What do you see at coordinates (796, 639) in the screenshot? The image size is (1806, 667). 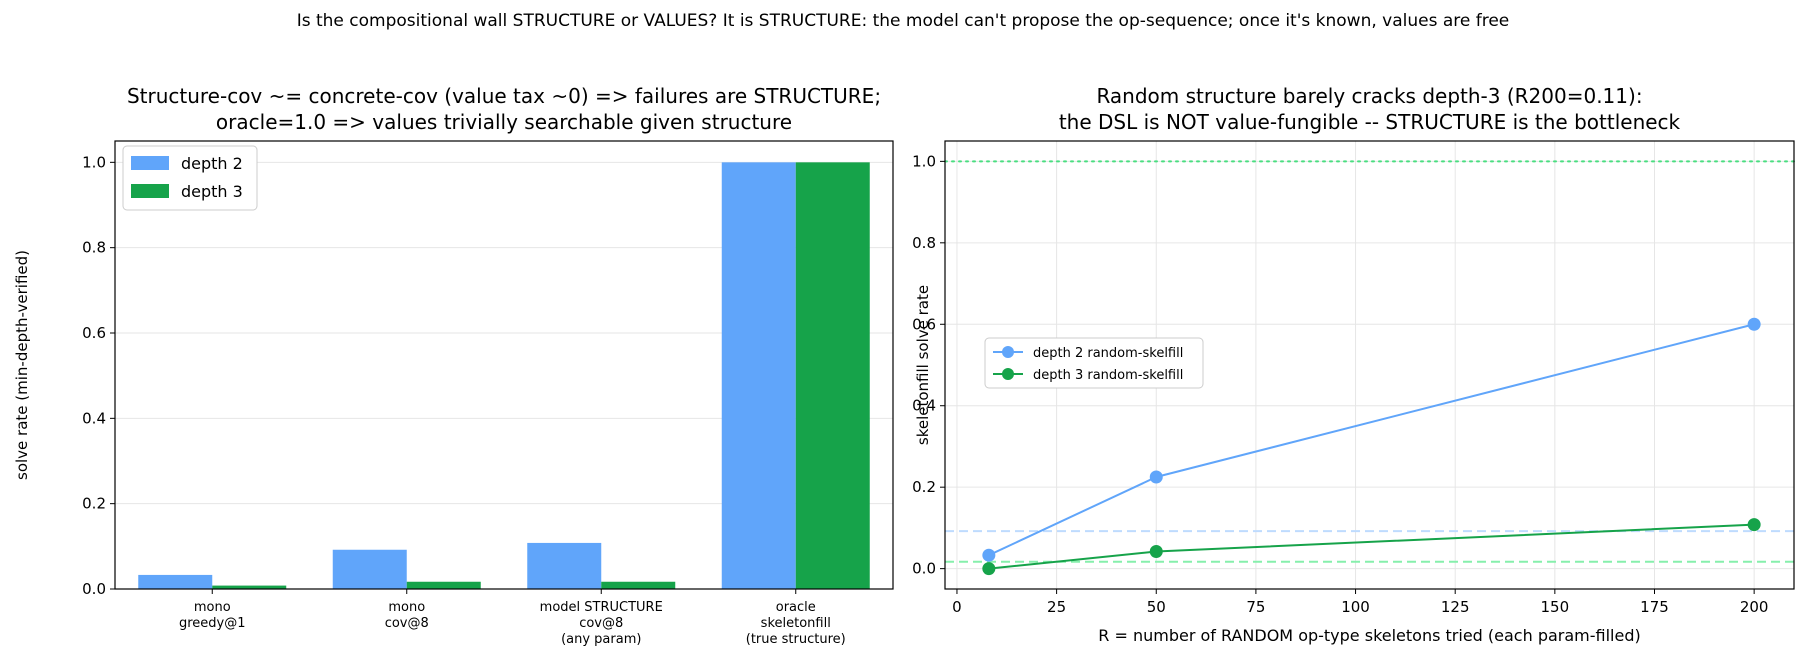 I see `x-tick-label: (true structure)` at bounding box center [796, 639].